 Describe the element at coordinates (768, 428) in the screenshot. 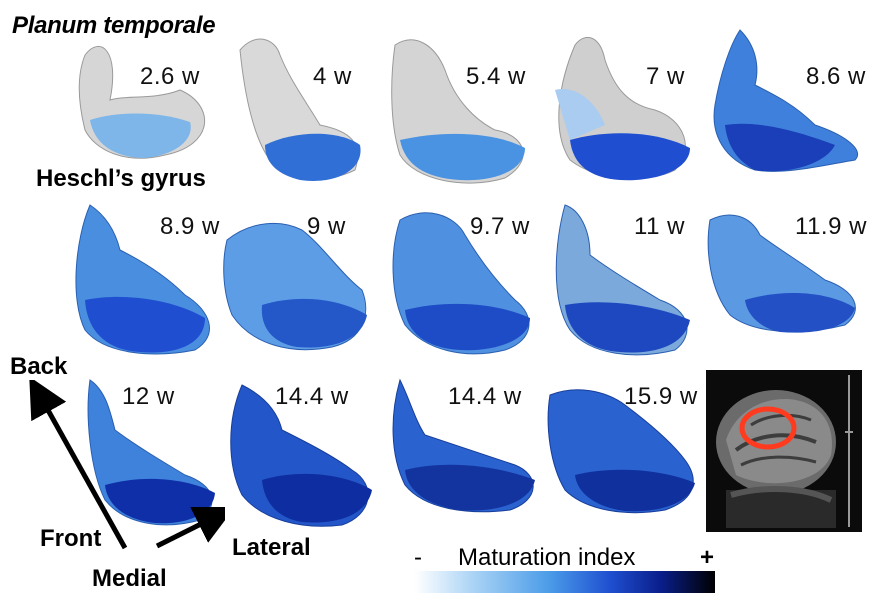

I see `highlight-ring` at that location.